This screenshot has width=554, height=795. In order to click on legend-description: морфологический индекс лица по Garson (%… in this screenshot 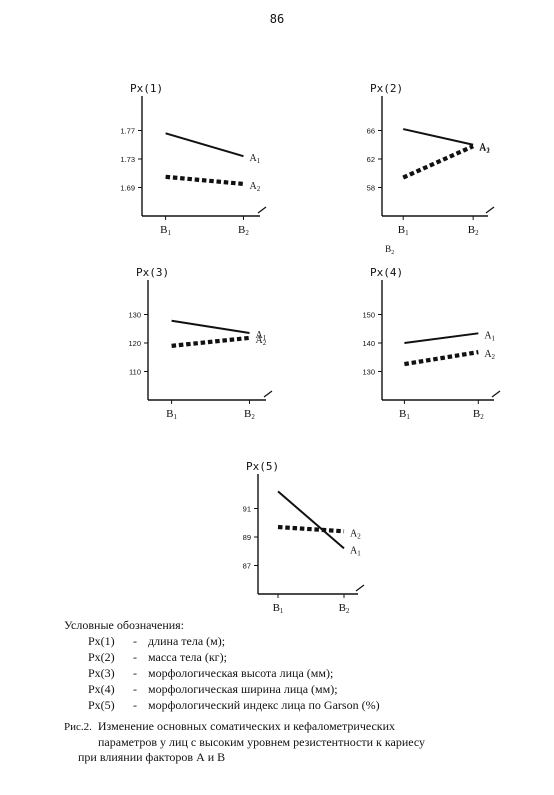, I will do `click(264, 705)`.